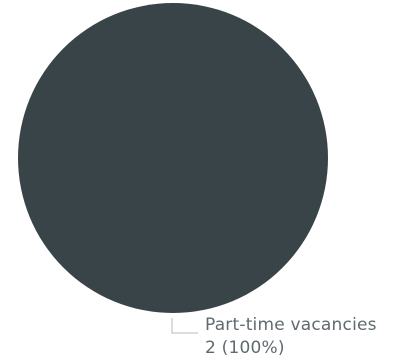  I want to click on leader-line, so click(184, 326).